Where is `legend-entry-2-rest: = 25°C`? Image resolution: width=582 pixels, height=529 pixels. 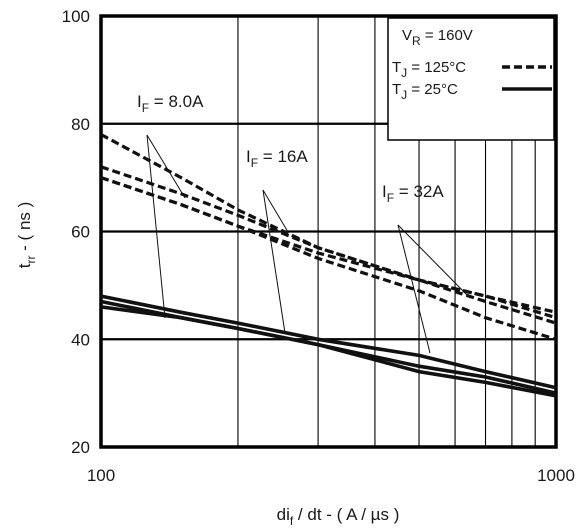
legend-entry-2-rest: = 25°C is located at coordinates (432, 89).